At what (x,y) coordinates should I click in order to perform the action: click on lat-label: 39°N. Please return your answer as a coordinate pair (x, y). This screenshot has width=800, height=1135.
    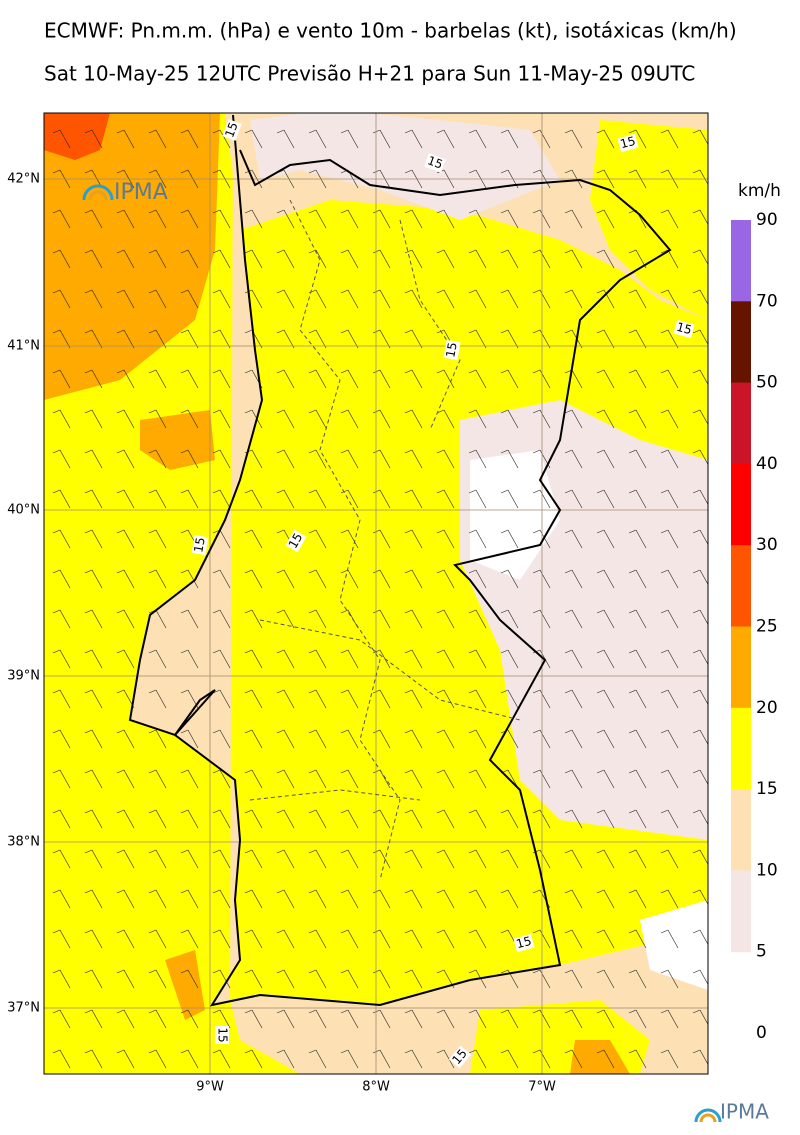
    Looking at the image, I should click on (23, 676).